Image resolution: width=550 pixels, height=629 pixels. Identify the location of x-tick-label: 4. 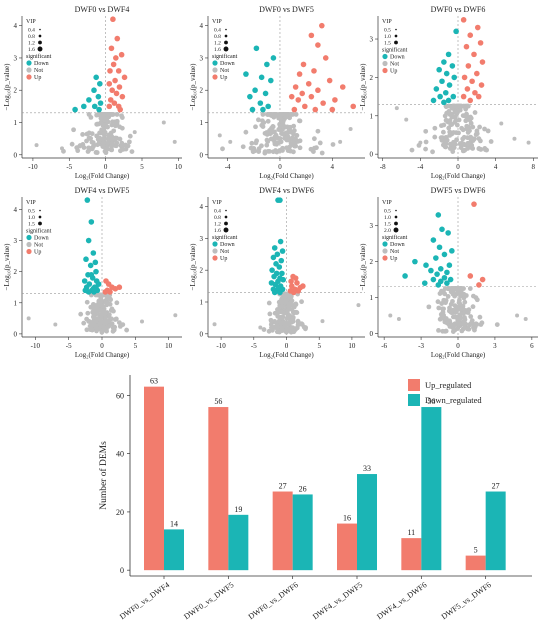
(333, 167).